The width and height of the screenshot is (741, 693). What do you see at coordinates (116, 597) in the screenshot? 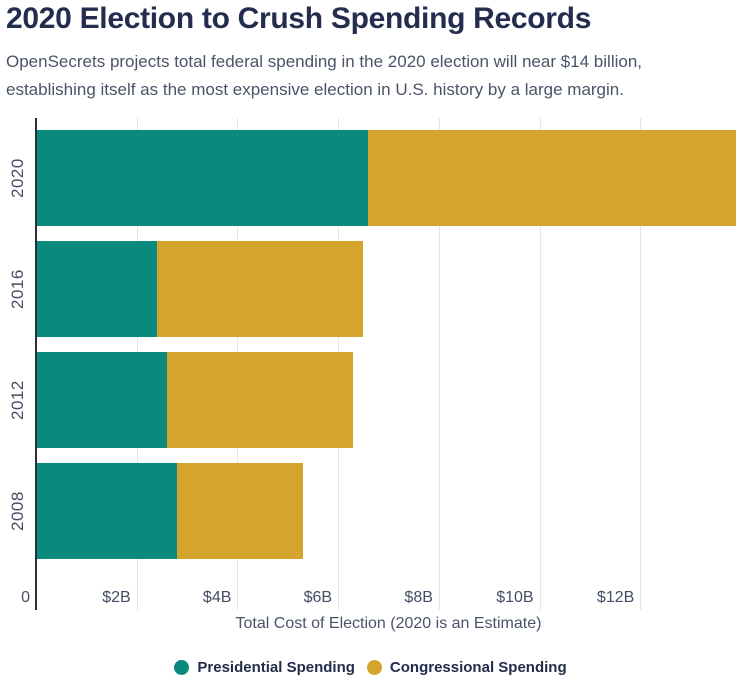
I see `x-axis-tick--2b: $2B` at bounding box center [116, 597].